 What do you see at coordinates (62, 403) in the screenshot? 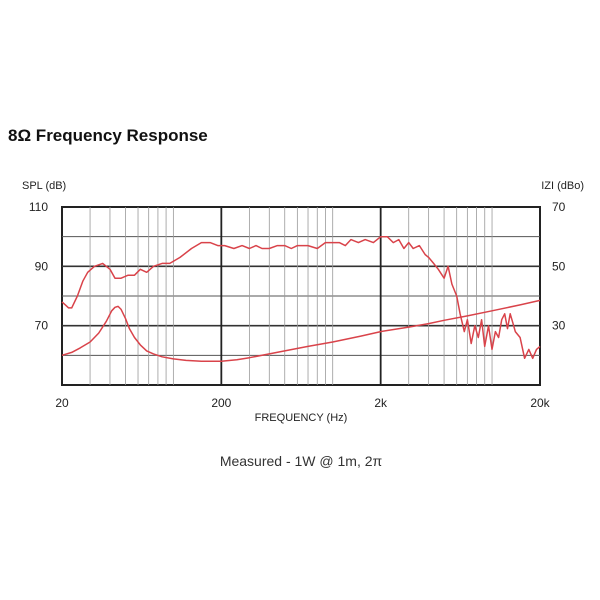
I see `x-tick-label: 20` at bounding box center [62, 403].